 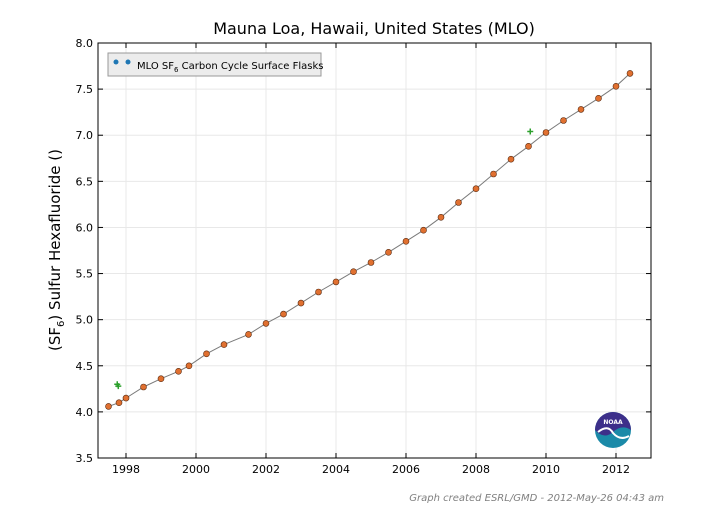 I want to click on y-axis-label: (SF6) Sulfur Hexafluoride (), so click(x=56, y=250).